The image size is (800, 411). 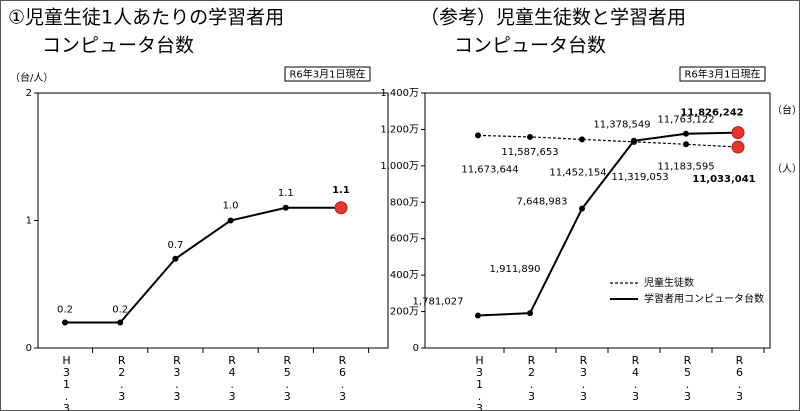 I want to click on y-tick-label: 1, so click(x=29, y=221).